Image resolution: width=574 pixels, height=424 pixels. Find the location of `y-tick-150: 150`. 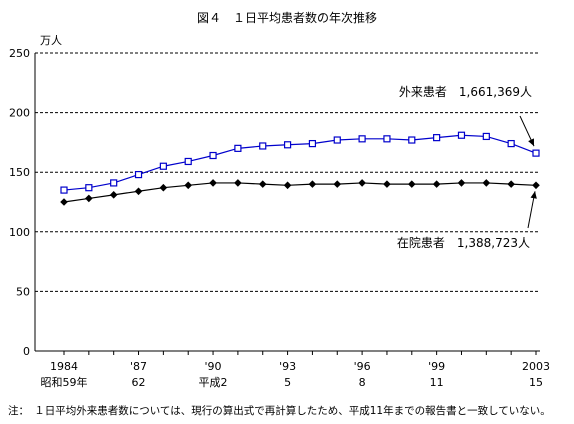

y-tick-150: 150 is located at coordinates (19, 172).